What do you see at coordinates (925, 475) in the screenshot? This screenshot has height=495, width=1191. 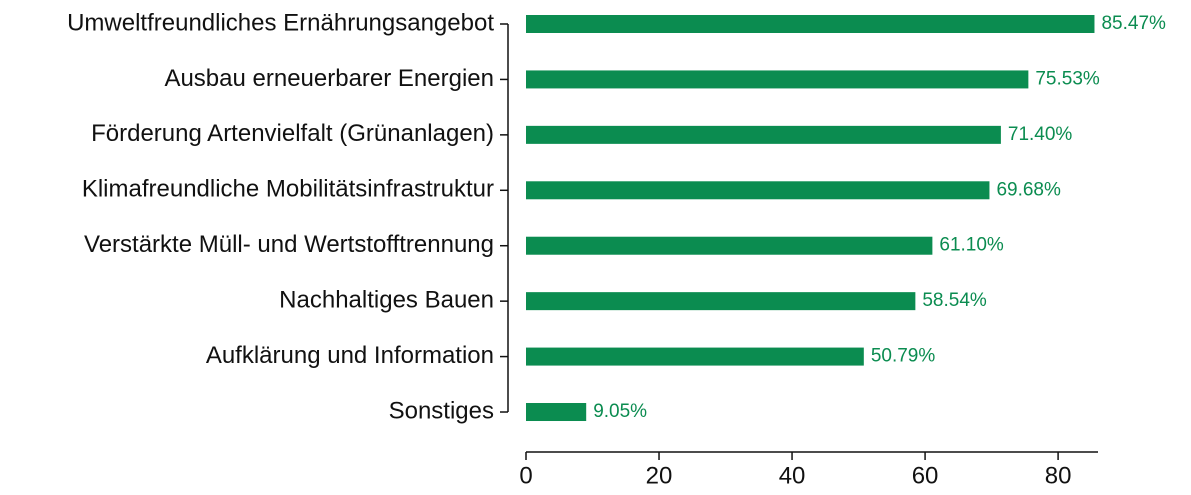 I see `x-tick-label: 60` at bounding box center [925, 475].